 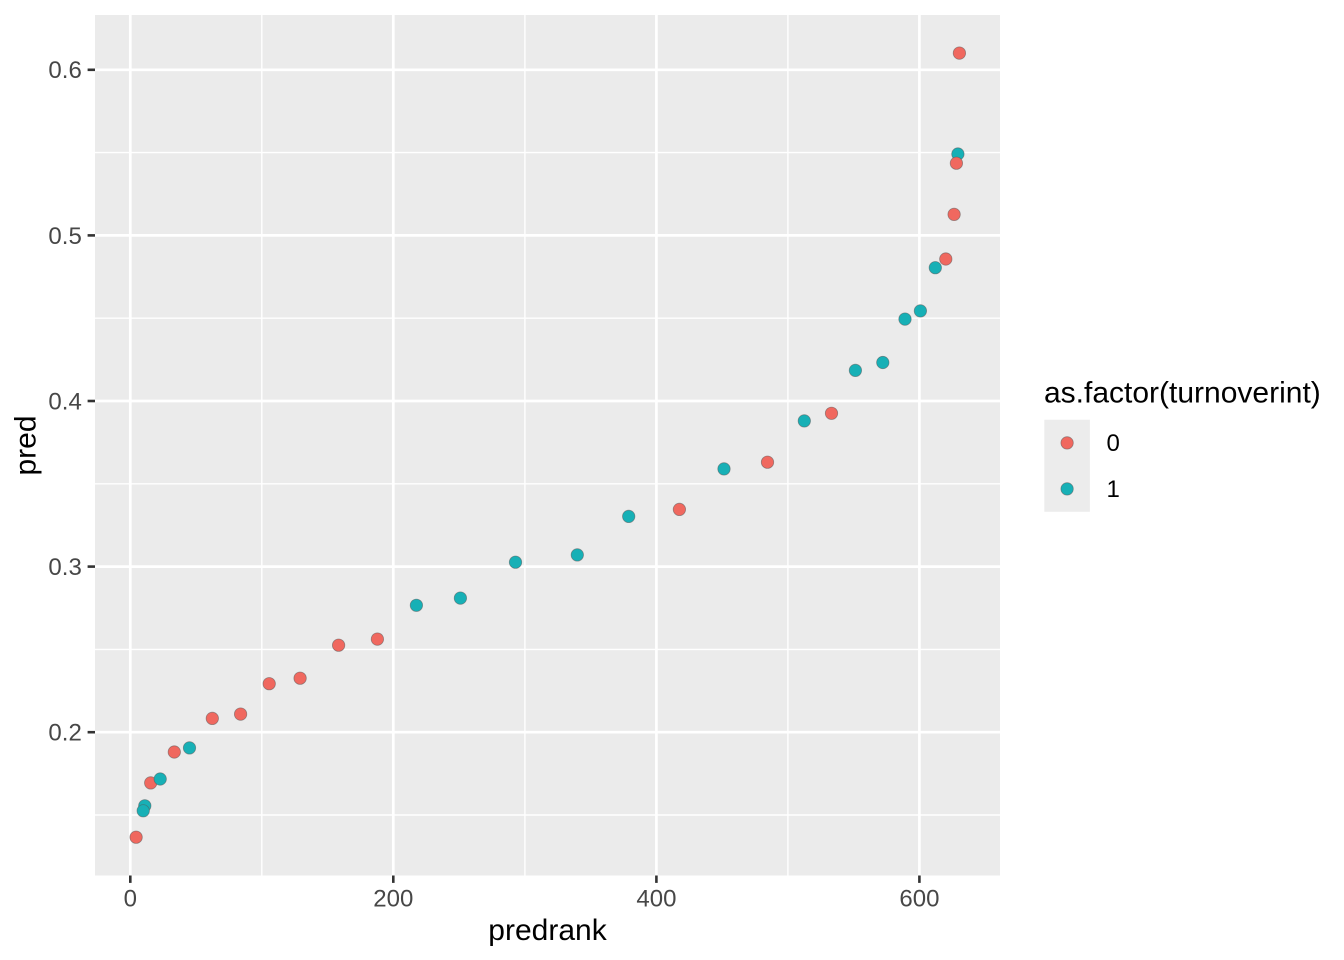 I want to click on svg-text: 200, so click(x=393, y=899).